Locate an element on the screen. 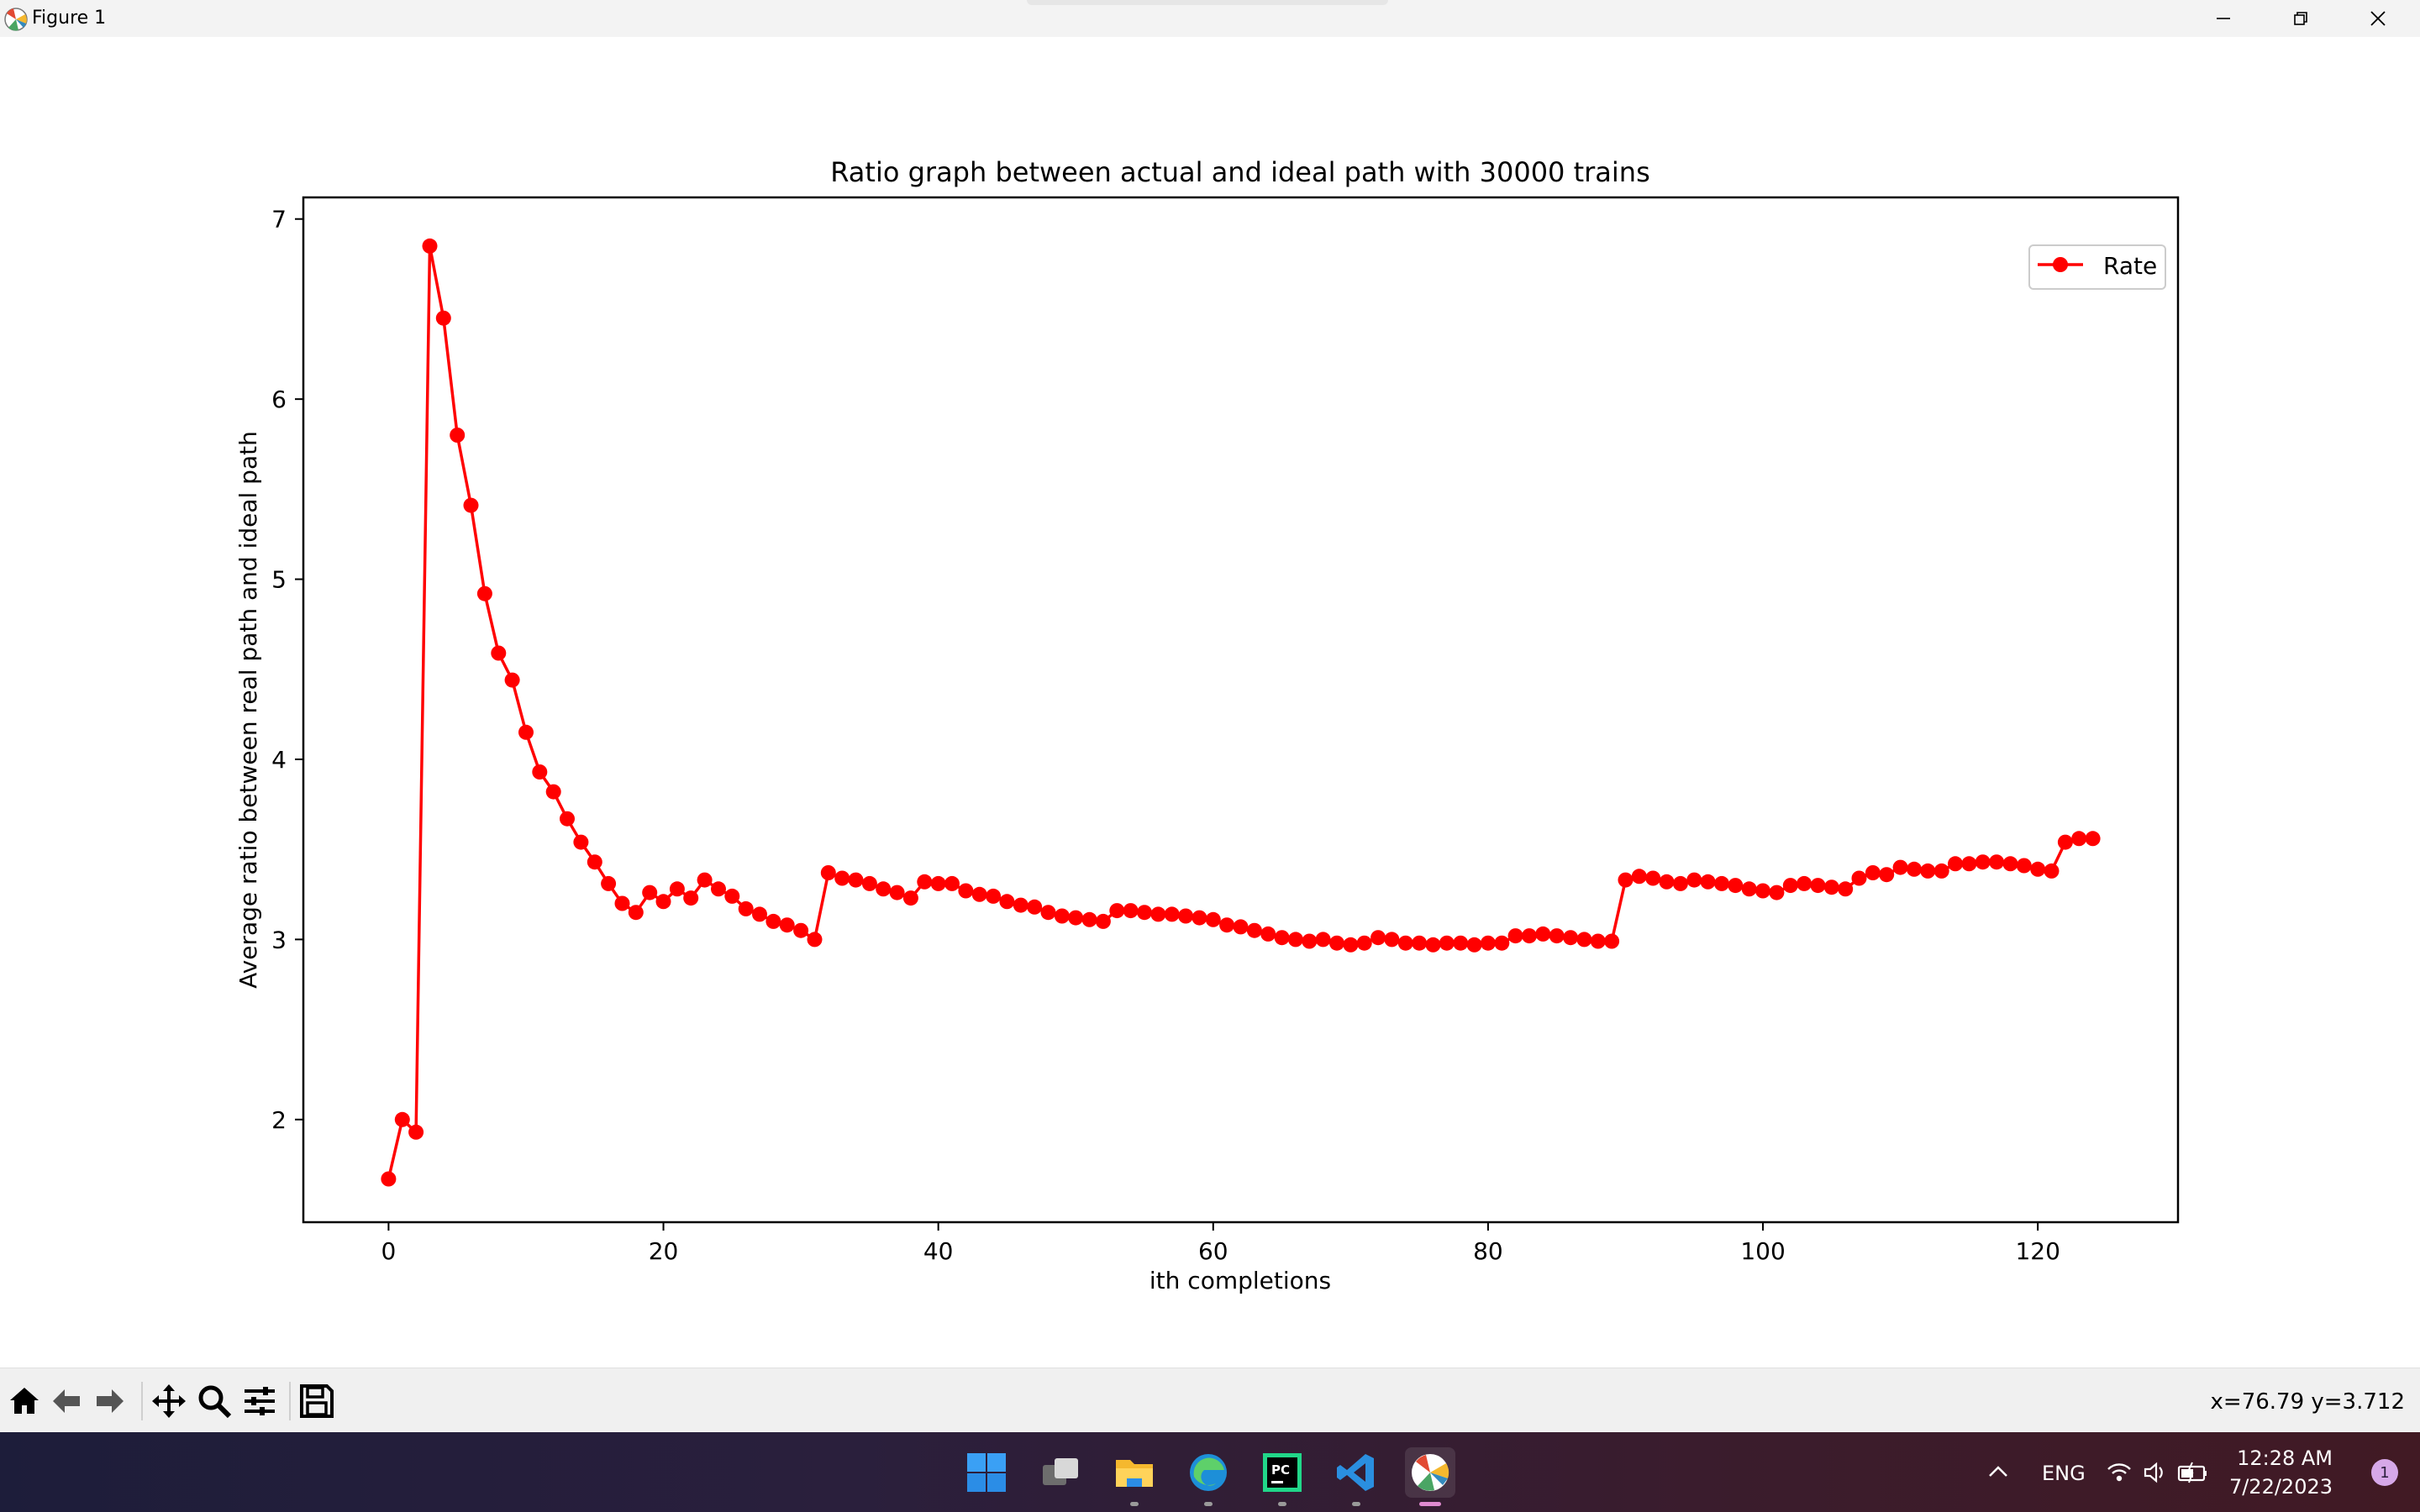  forward-button is located at coordinates (110, 1401).